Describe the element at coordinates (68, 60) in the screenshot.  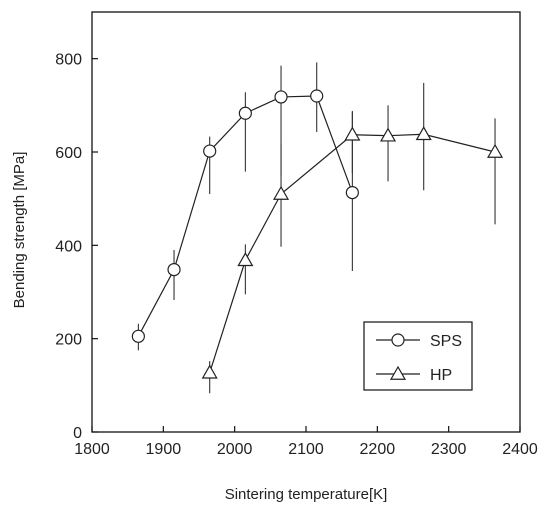
I see `y-tick-label: 800` at that location.